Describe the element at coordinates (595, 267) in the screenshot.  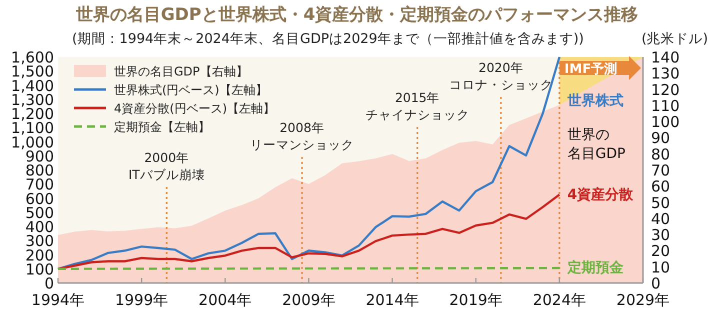
I see `annotation: 定期預金` at that location.